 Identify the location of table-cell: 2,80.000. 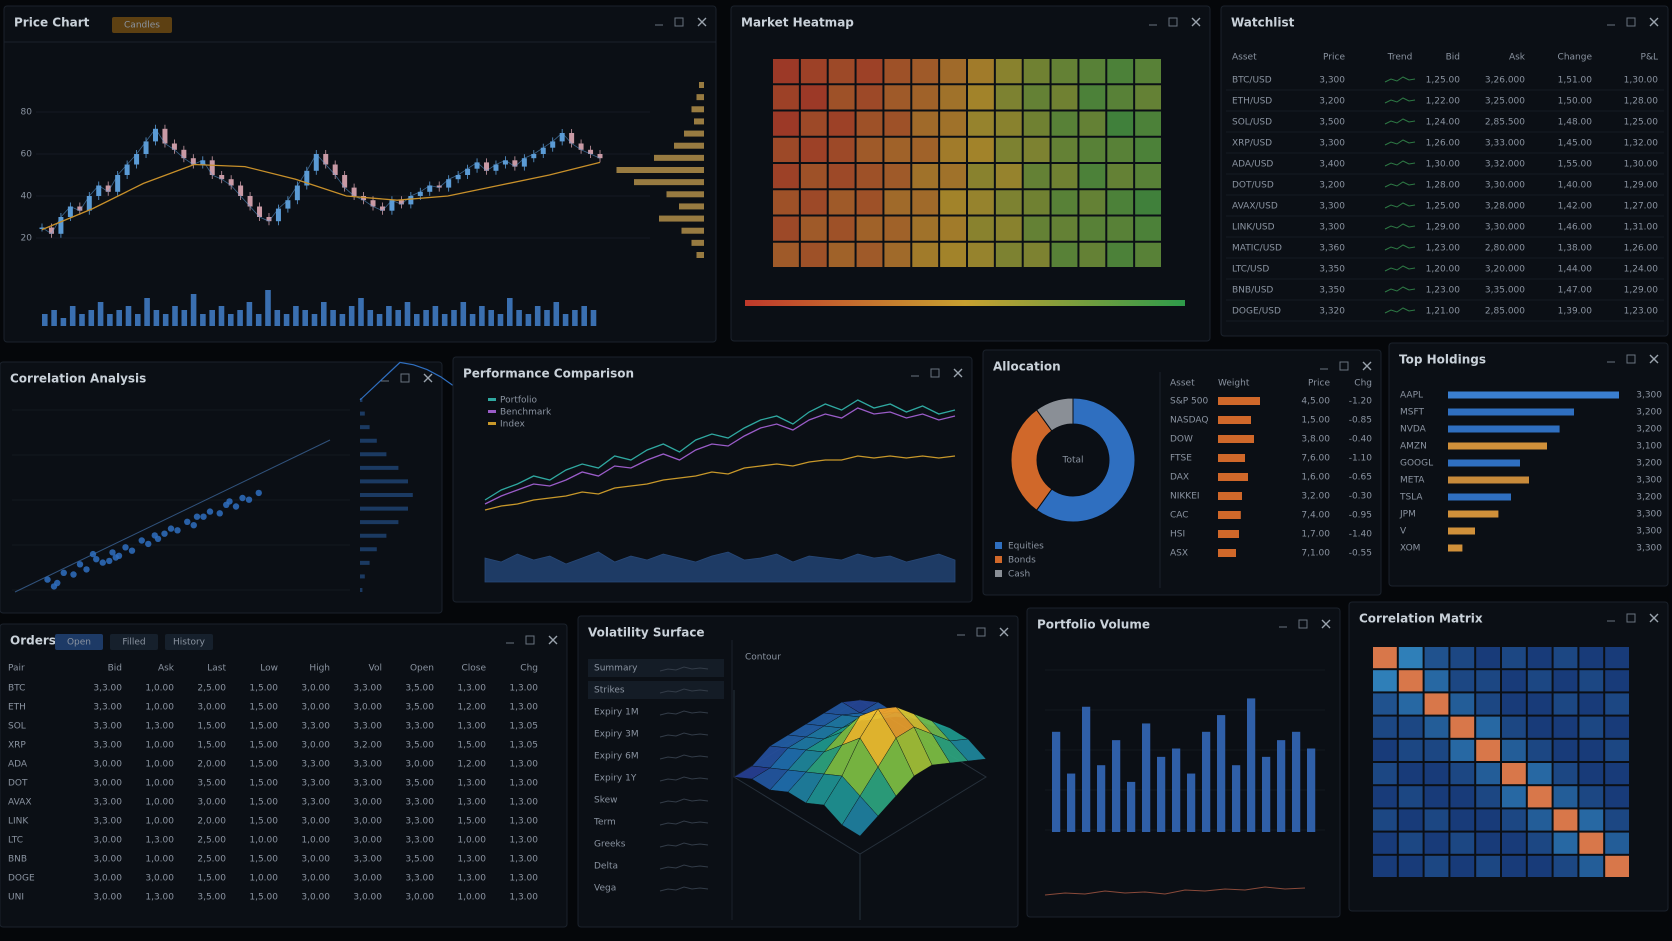
(1505, 249).